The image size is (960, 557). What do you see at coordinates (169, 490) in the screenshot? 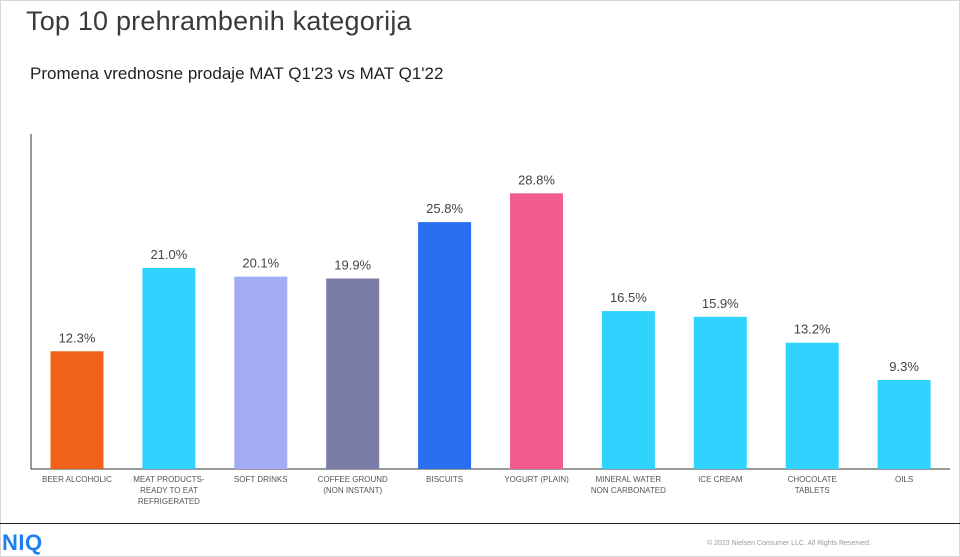
I see `category-tick-label: MEAT PRODUCTS-READY TO EAT REFRIGERATED` at bounding box center [169, 490].